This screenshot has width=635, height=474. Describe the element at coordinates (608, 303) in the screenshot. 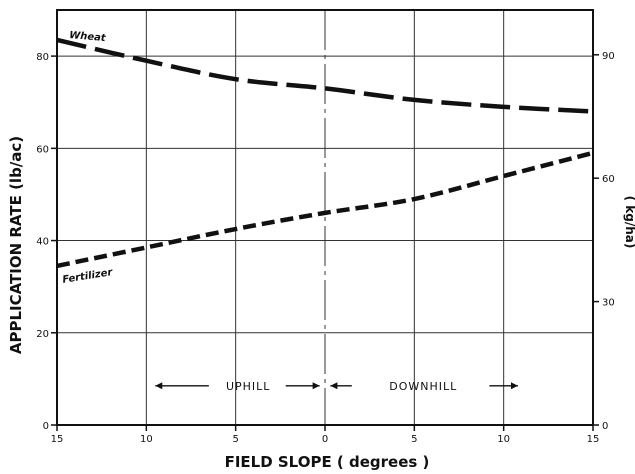

I see `y-right-tick-label: 30` at that location.